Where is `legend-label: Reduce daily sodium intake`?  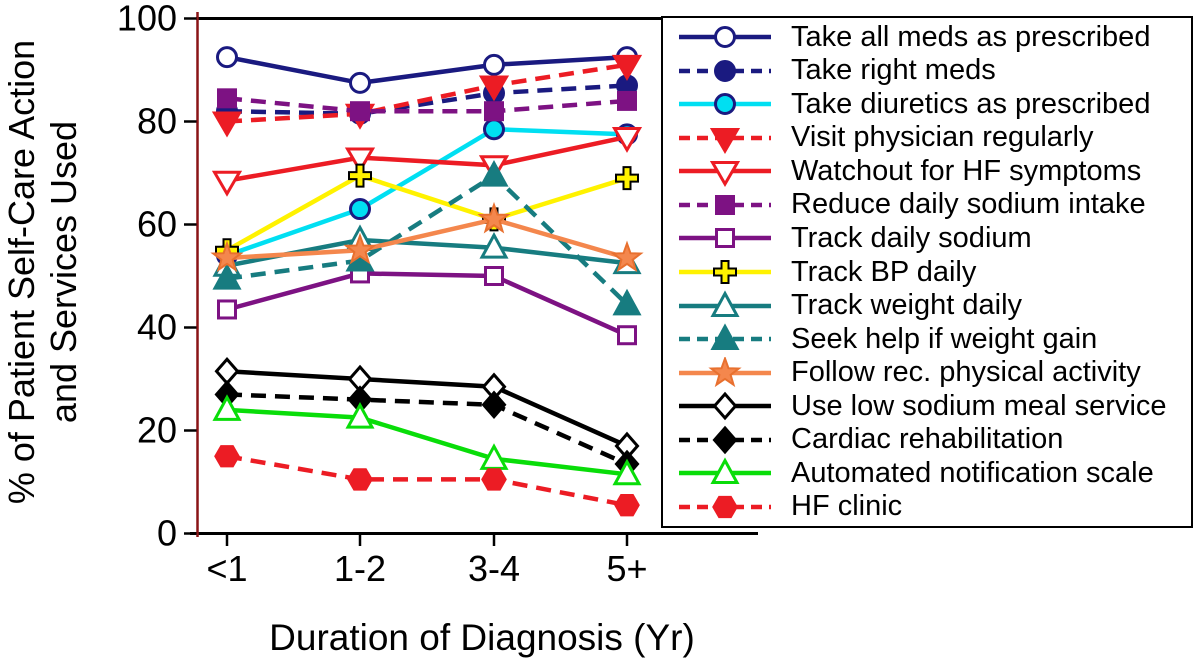
legend-label: Reduce daily sodium intake is located at coordinates (968, 204).